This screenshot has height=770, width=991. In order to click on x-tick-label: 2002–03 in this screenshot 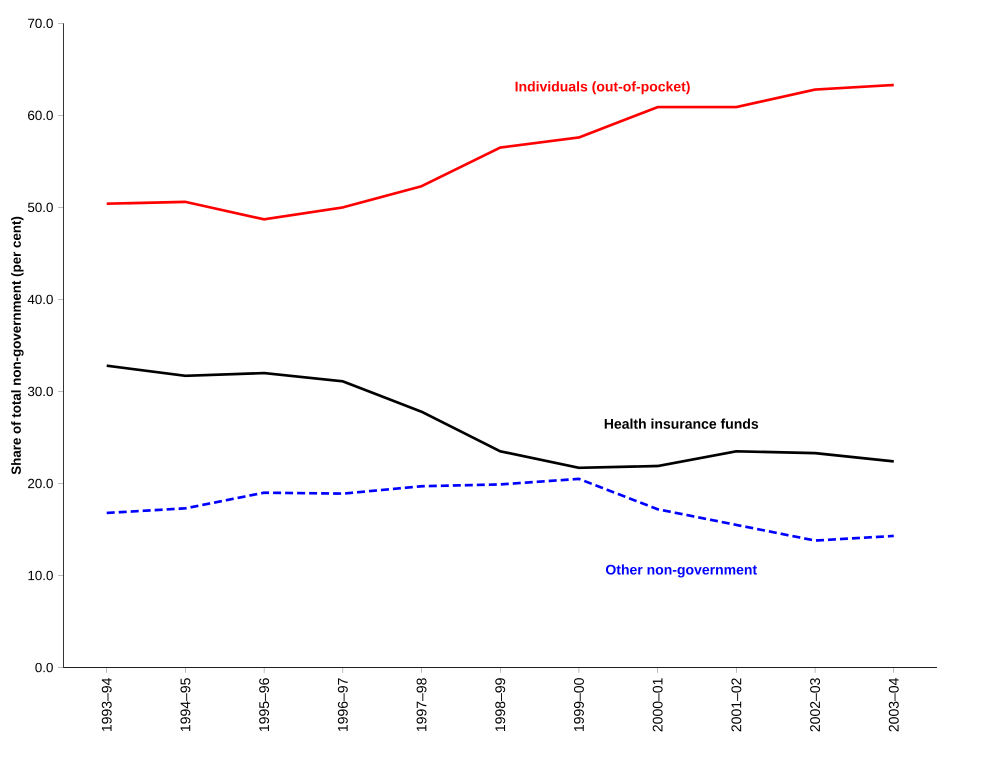, I will do `click(815, 705)`.